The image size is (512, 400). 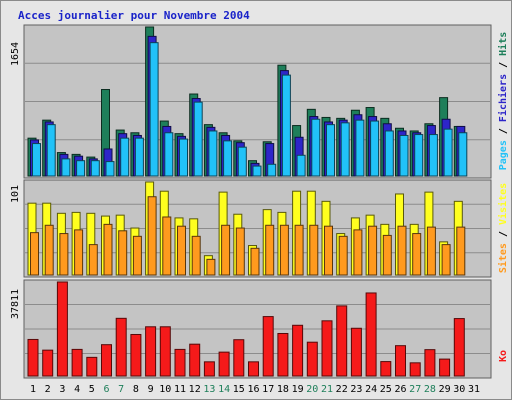 I want to click on x-tick-day-2: 2, so click(x=48, y=389).